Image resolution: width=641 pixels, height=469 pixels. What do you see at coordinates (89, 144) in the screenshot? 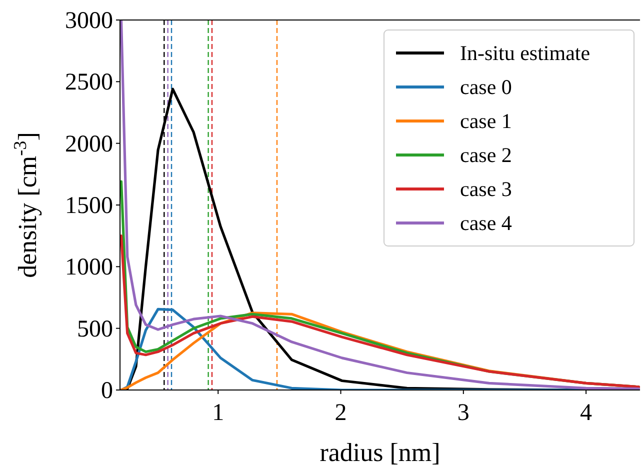
I see `y-tick-label: 2000` at bounding box center [89, 144].